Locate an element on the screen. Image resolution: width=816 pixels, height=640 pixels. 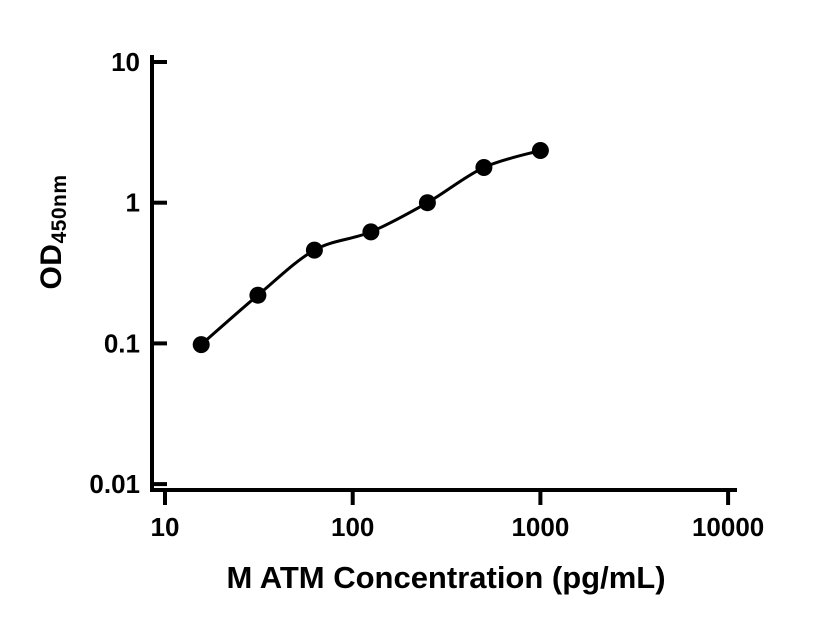
y-axis-tick-label: 0.01 is located at coordinates (114, 484).